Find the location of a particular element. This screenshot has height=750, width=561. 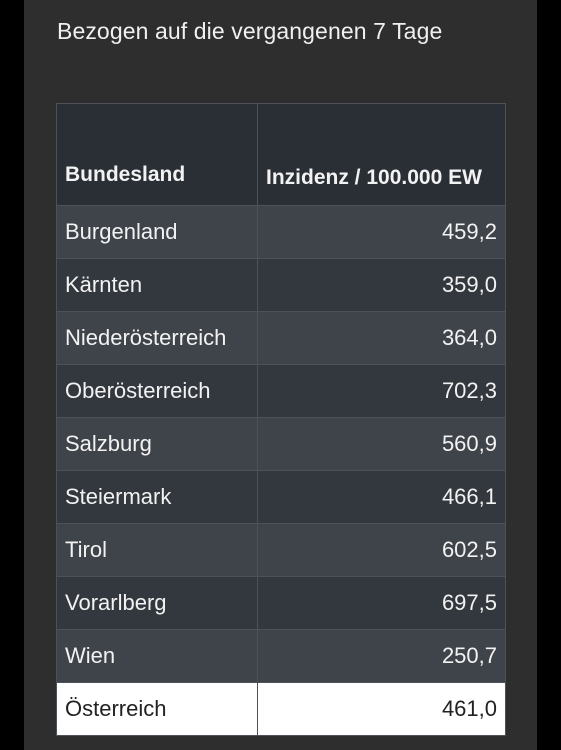

table-row: Kärnten 359,0 is located at coordinates (281, 285).